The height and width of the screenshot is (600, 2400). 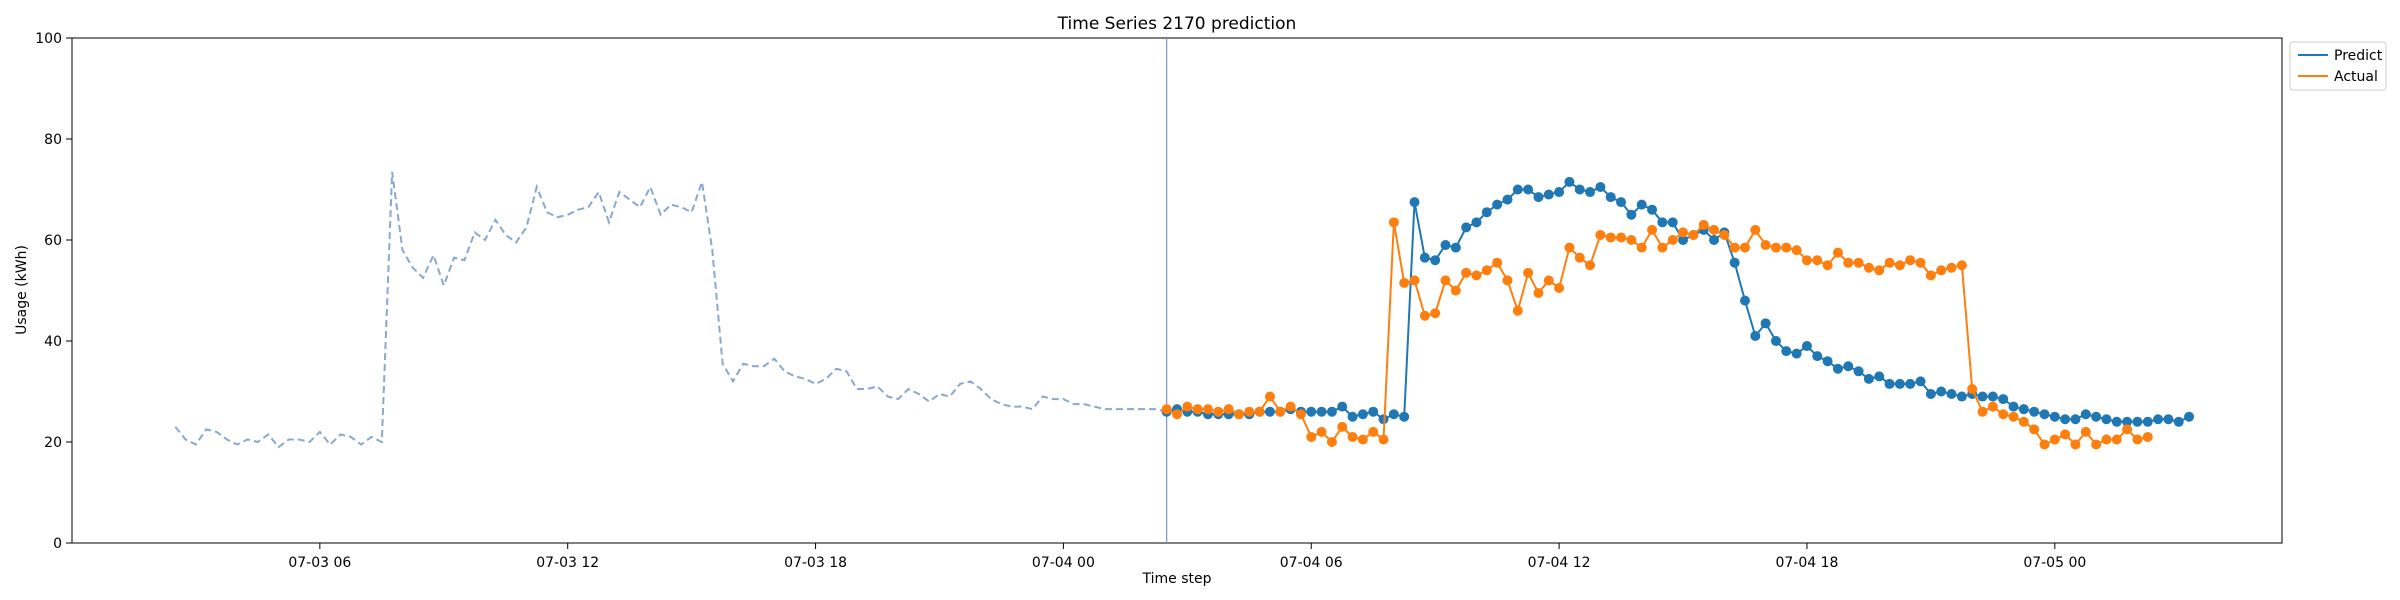 I want to click on x-tick-label: 07-03 18, so click(x=815, y=563).